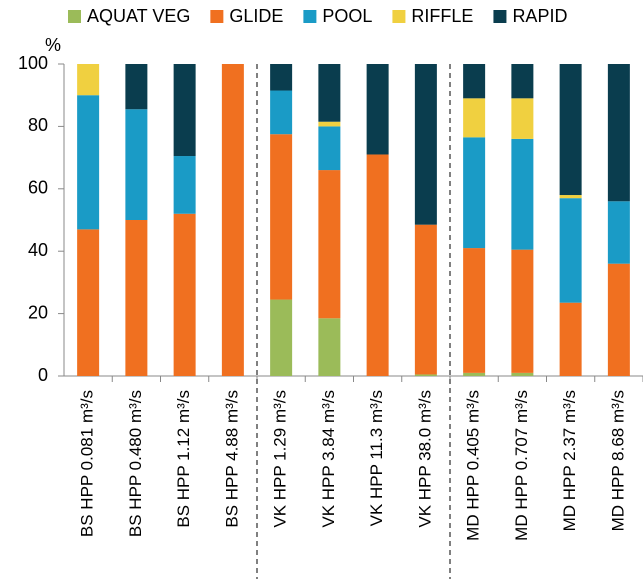  I want to click on x-tick-label: MD HPP 8.68 m³/s, so click(617, 460).